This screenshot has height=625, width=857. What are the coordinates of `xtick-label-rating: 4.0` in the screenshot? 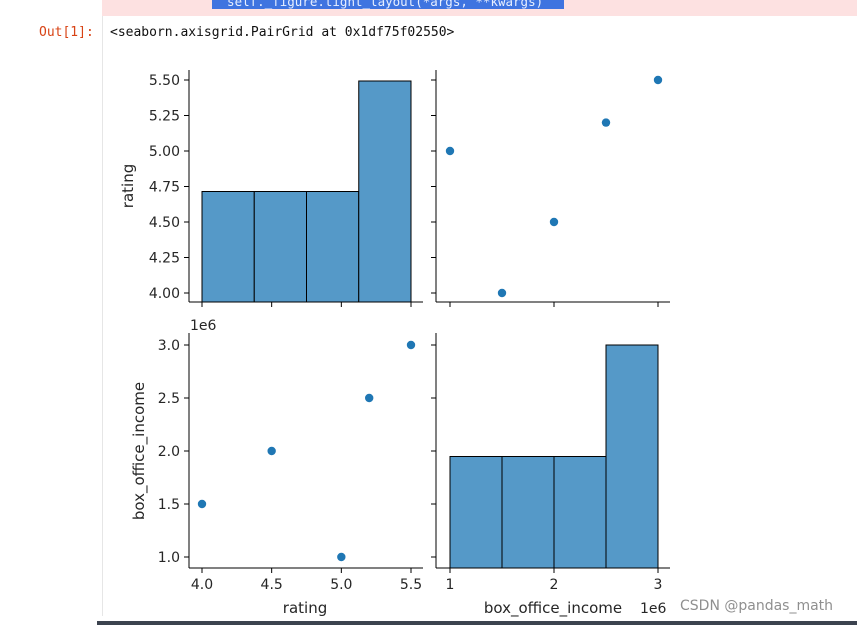 It's located at (202, 585).